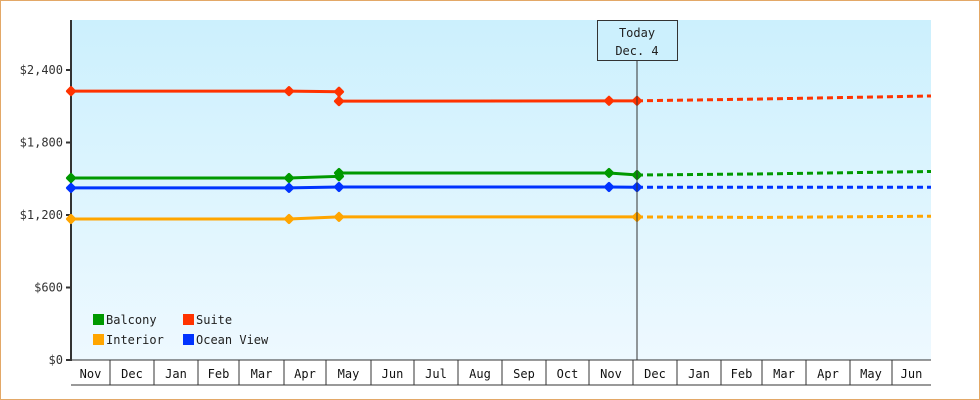 This screenshot has width=980, height=400. Describe the element at coordinates (498, 175) in the screenshot. I see `series-balcony` at that location.